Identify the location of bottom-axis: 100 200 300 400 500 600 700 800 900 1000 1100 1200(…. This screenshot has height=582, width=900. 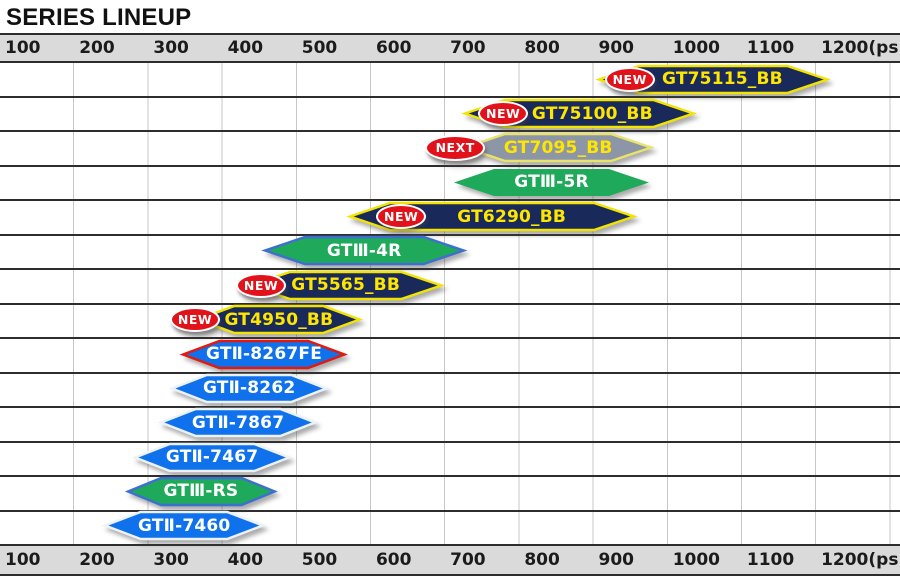
(450, 560).